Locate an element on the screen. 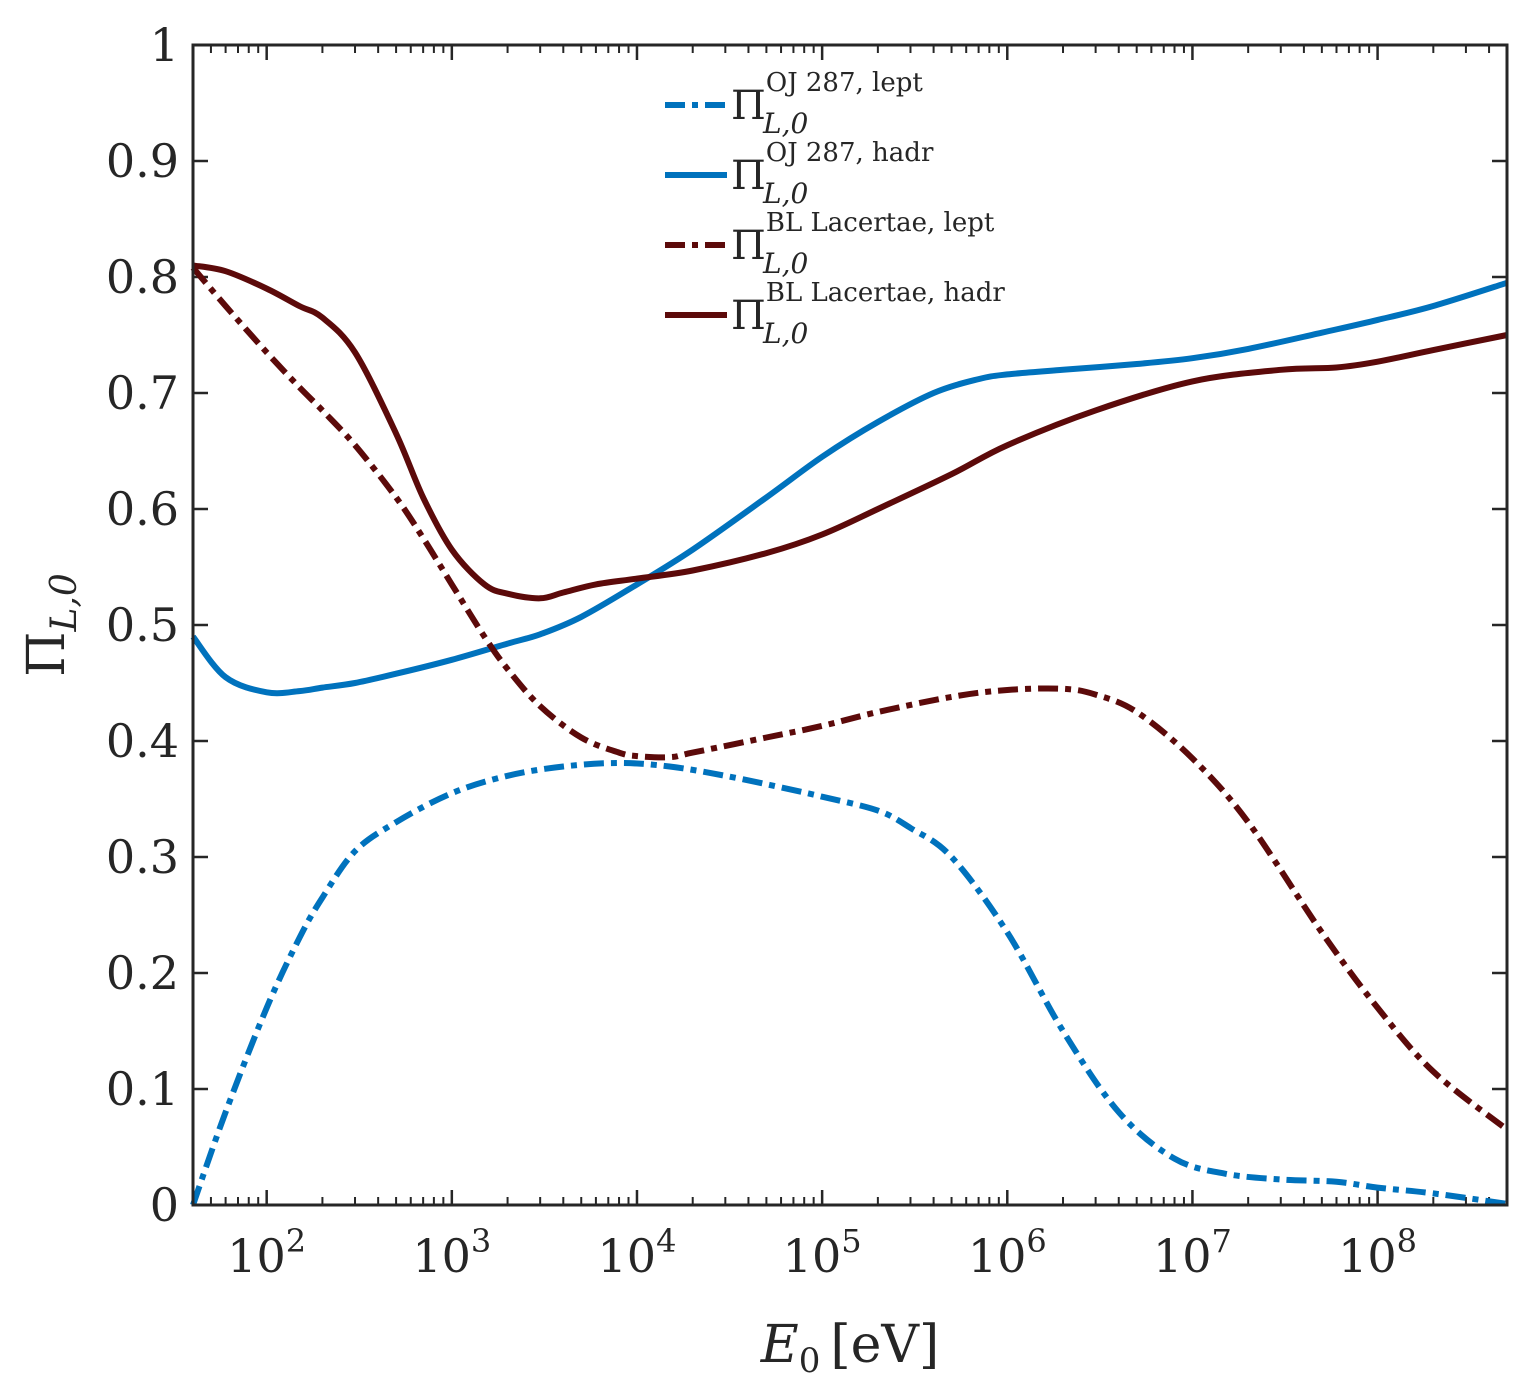 Image resolution: width=1535 pixels, height=1393 pixels. y-tick-label: 0.8 is located at coordinates (142, 277).